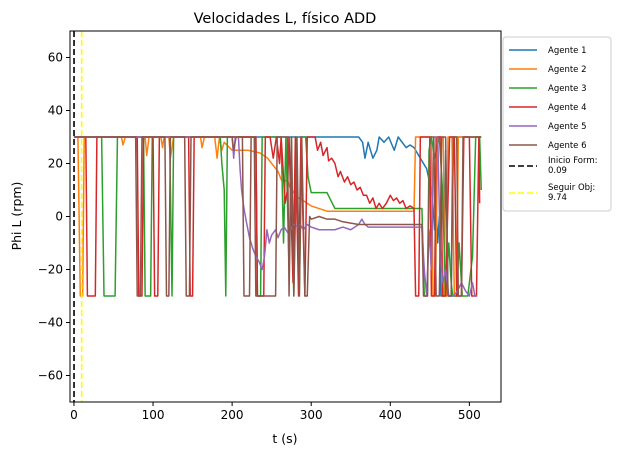 The image size is (619, 455). What do you see at coordinates (54, 217) in the screenshot?
I see `y-axis: −60 −40 −20 0 20 40 60` at bounding box center [54, 217].